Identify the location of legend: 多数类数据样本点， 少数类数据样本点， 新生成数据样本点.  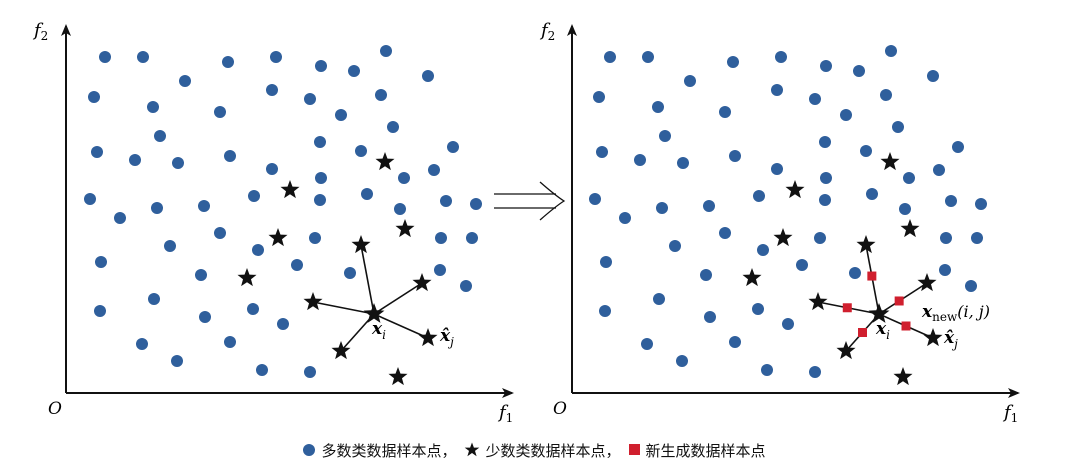
(534, 450).